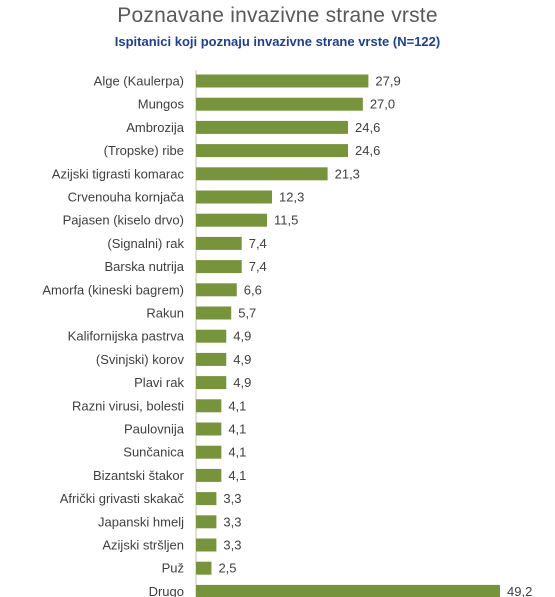 The image size is (555, 597). I want to click on category-label: (Svinjski) korov, so click(140, 359).